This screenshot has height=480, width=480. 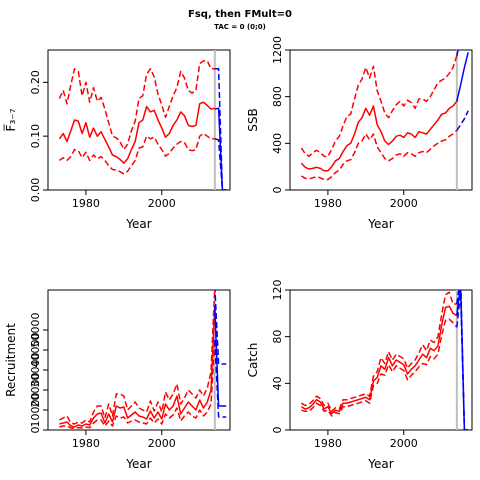 I want to click on y-axis-label: F̅₃₋₇, so click(x=10, y=119).